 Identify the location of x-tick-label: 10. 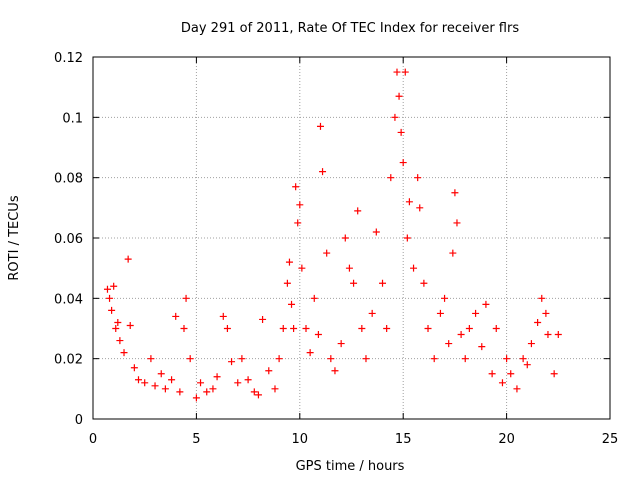
(300, 439).